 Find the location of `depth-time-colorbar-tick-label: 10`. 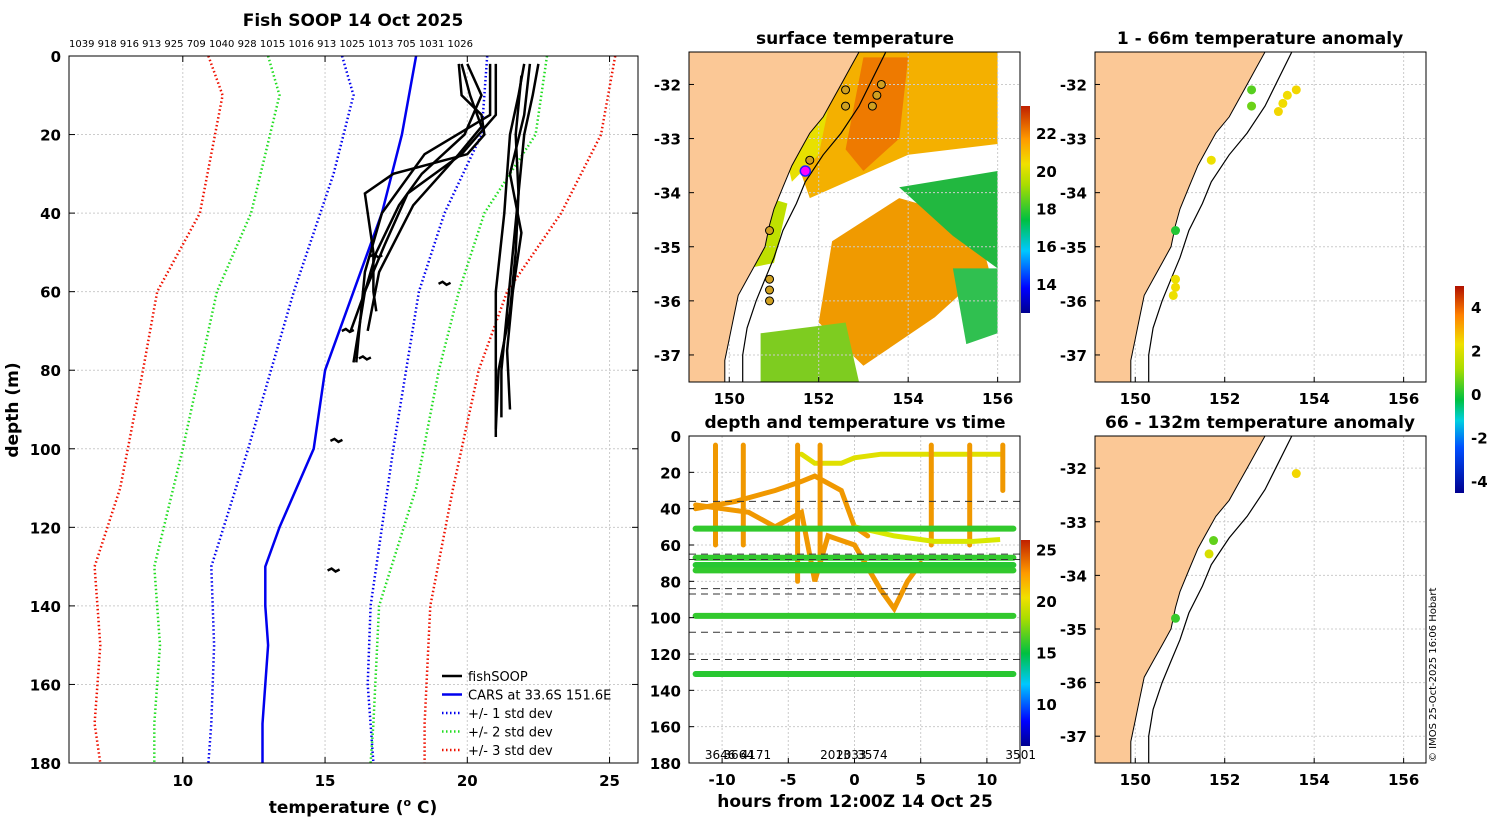

depth-time-colorbar-tick-label: 10 is located at coordinates (1046, 705).